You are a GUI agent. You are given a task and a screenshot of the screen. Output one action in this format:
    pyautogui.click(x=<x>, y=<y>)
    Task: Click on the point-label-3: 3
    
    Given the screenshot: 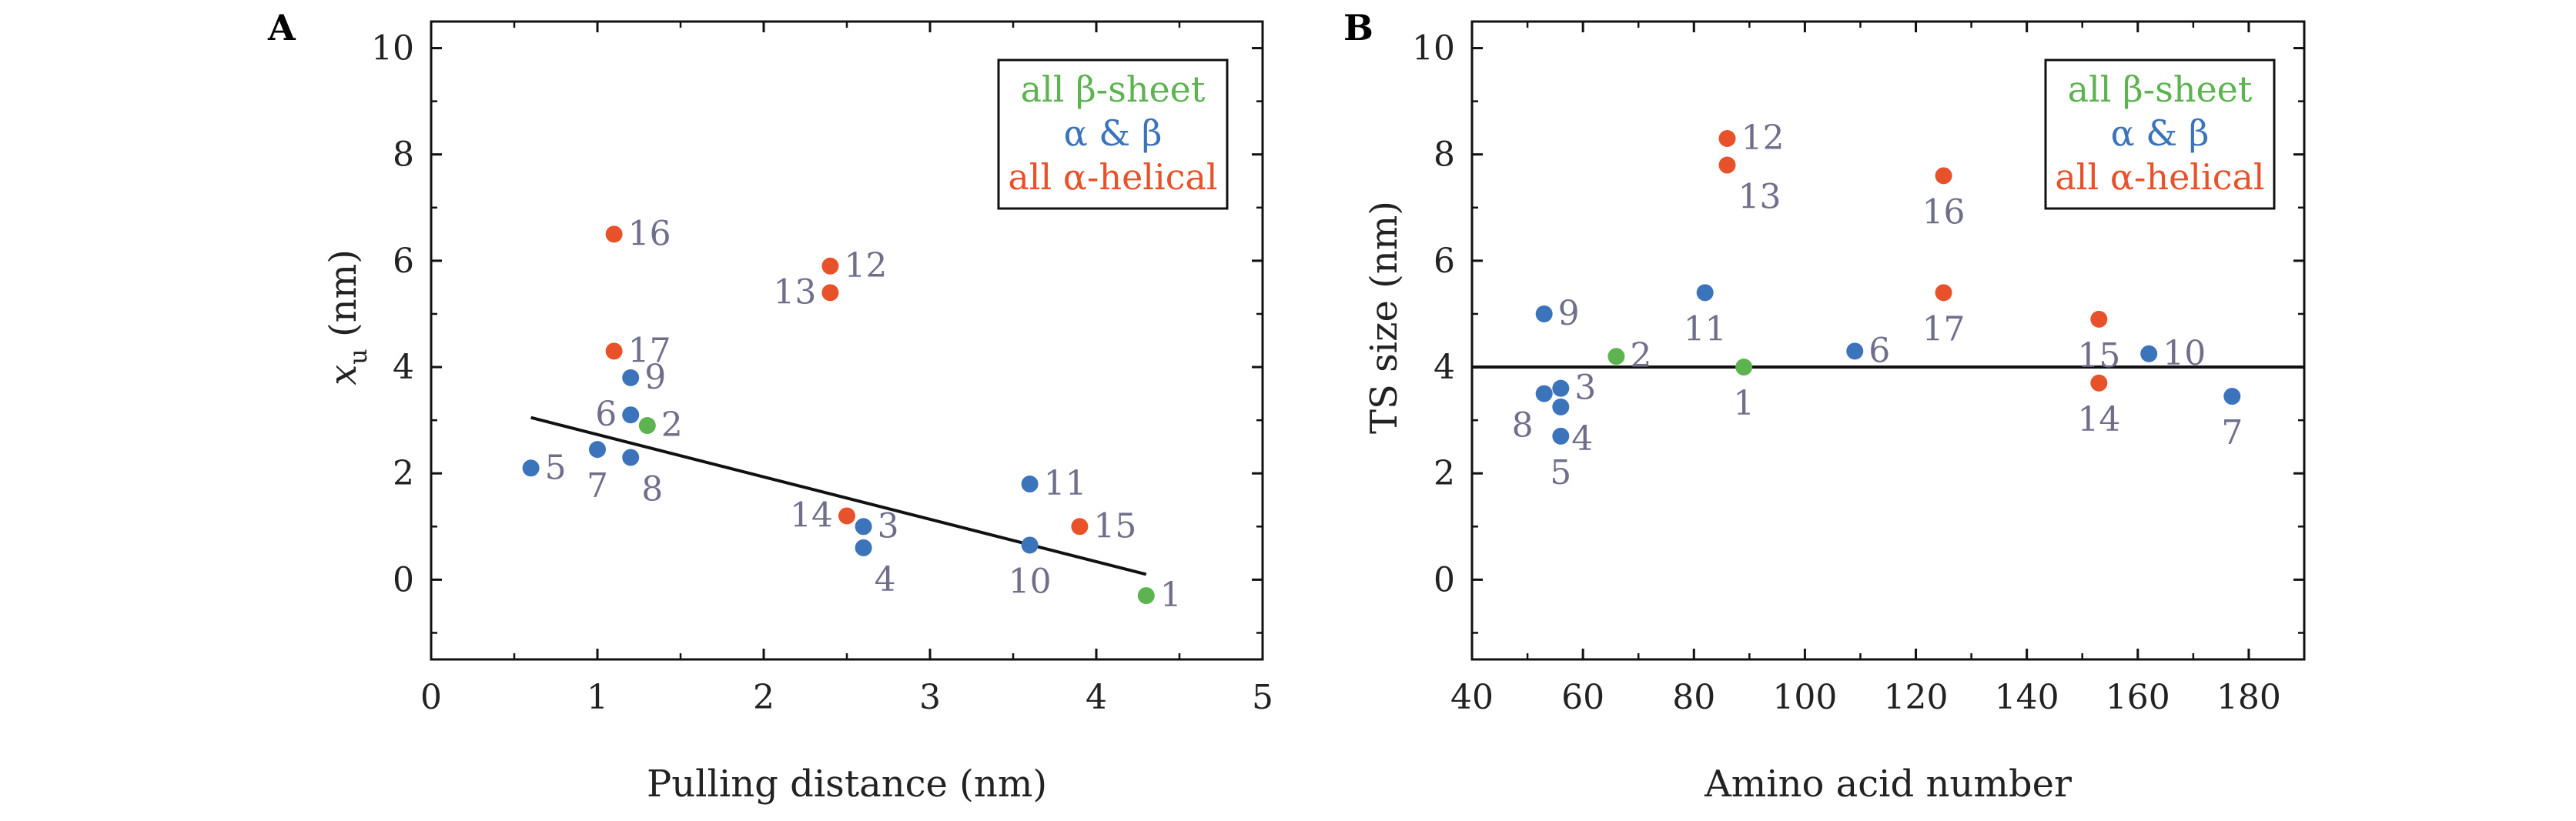 What is the action you would take?
    pyautogui.click(x=889, y=526)
    